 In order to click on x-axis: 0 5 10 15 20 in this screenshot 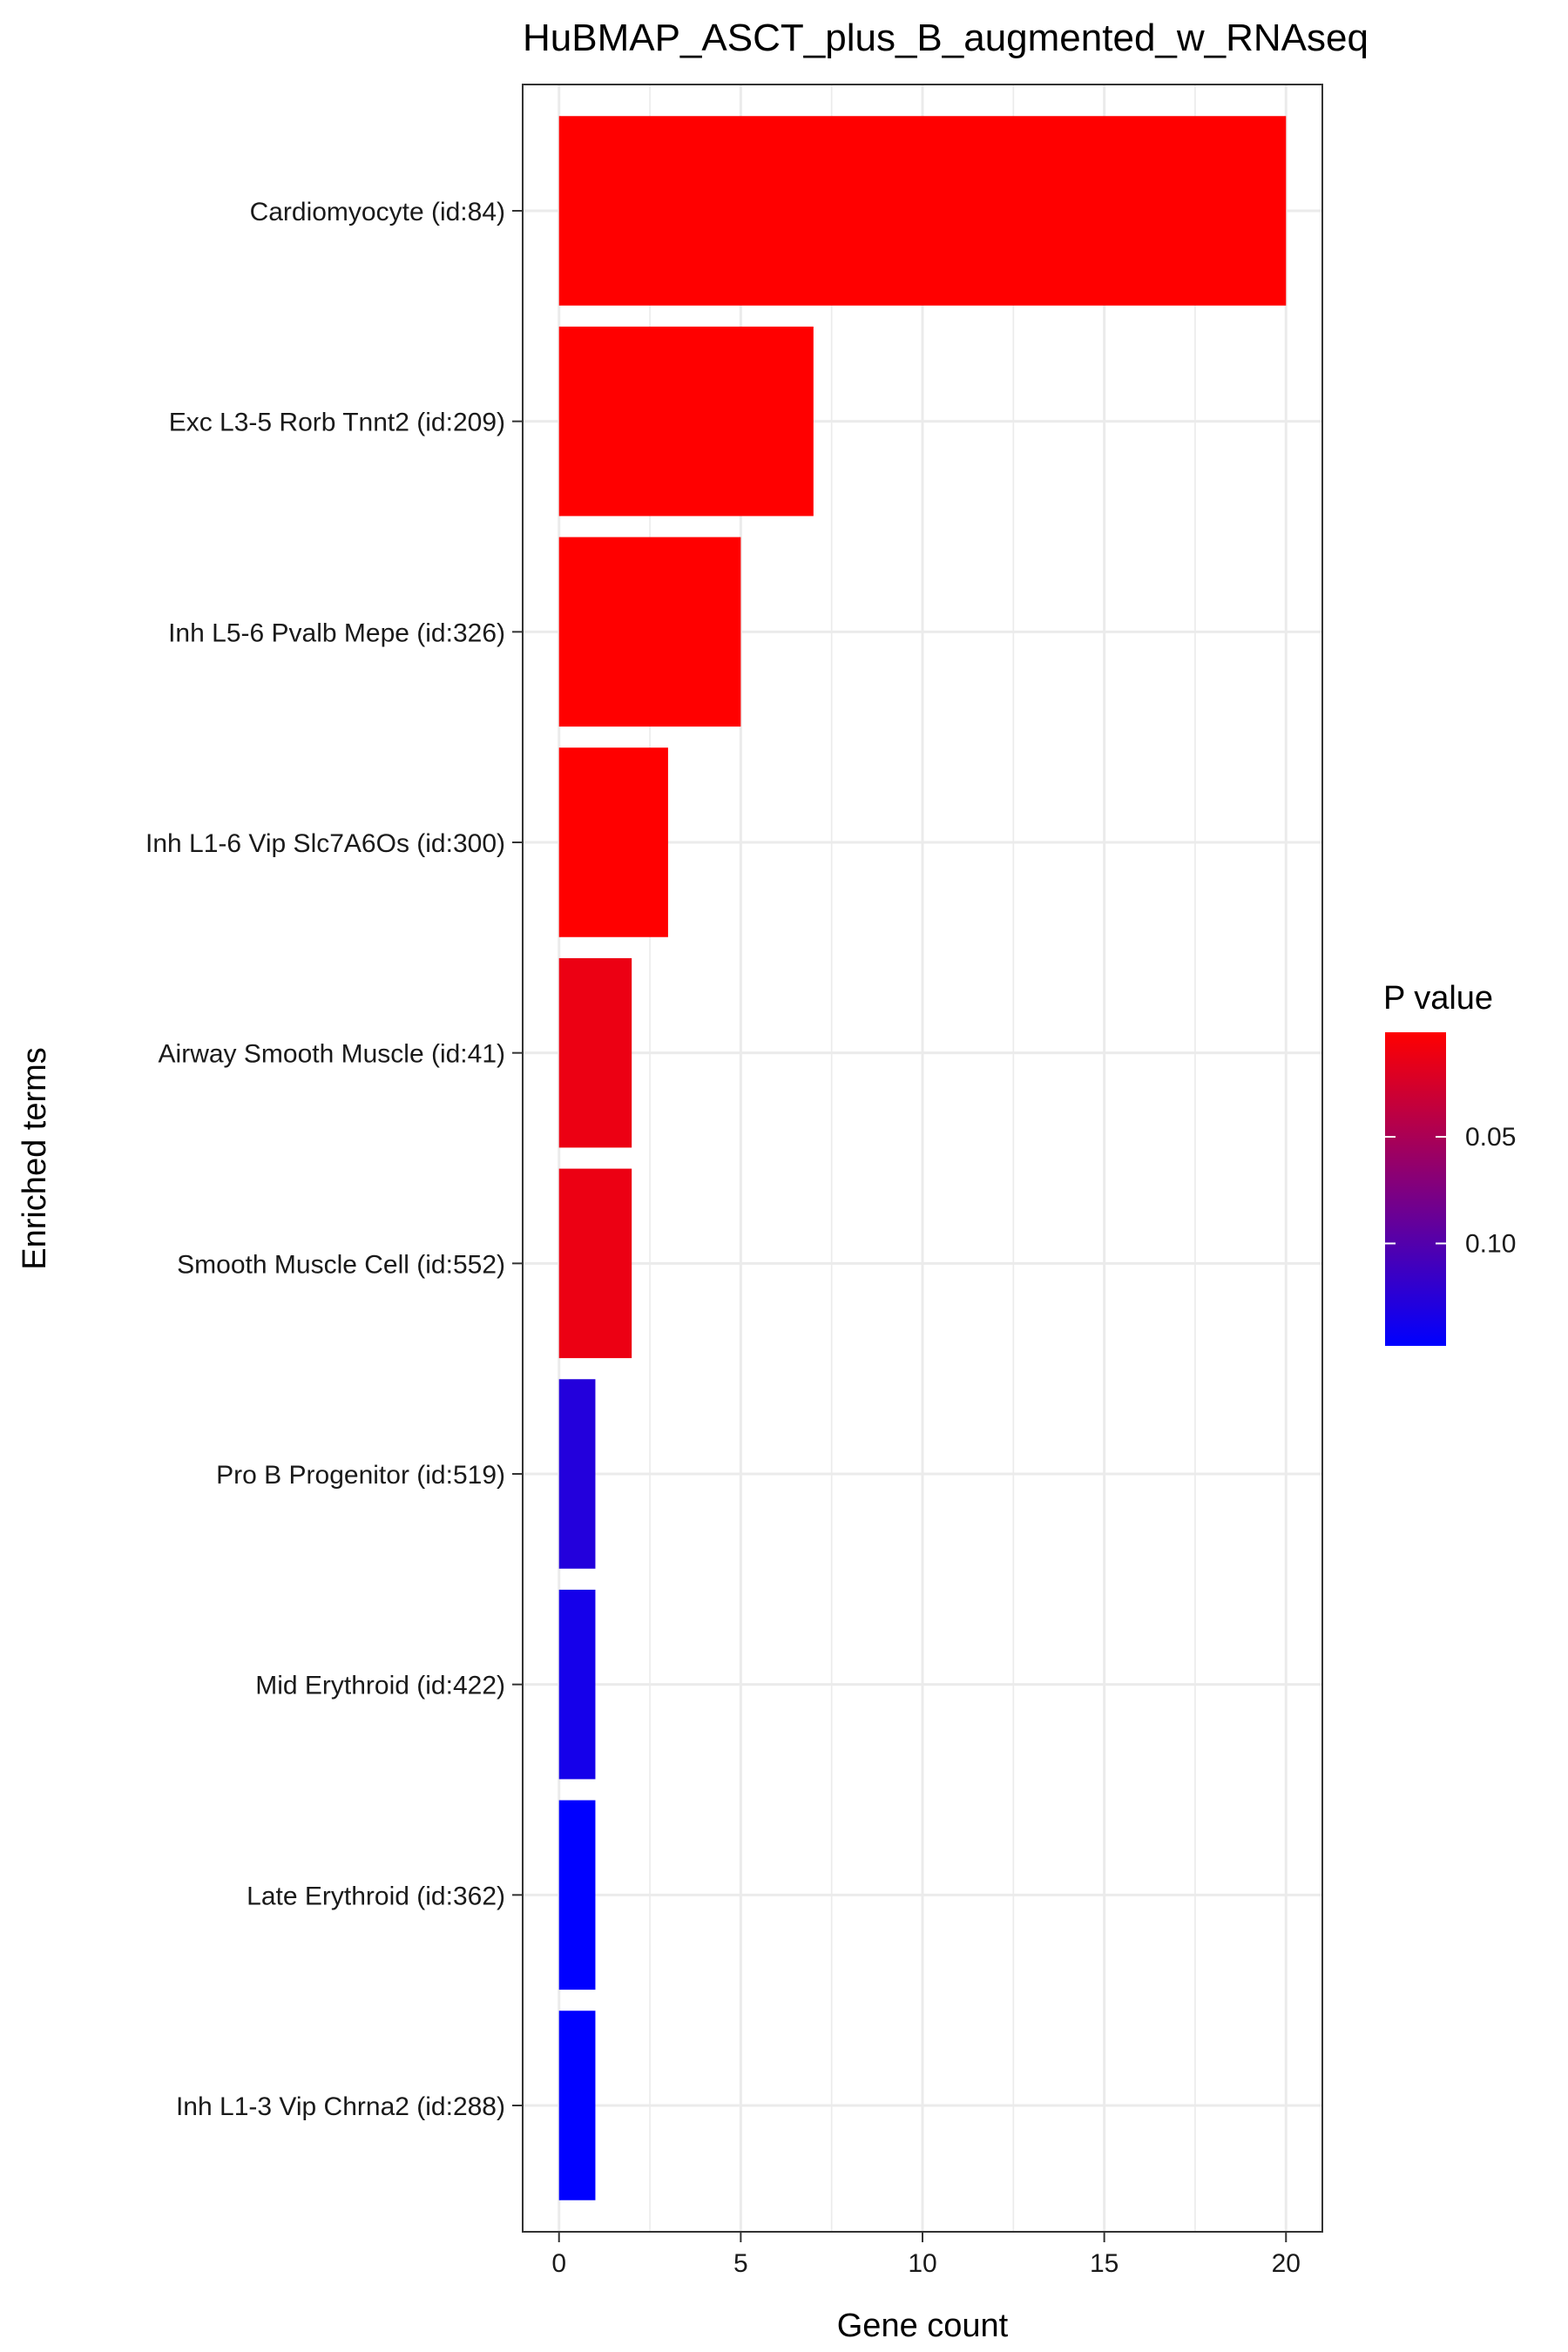, I will do `click(926, 2255)`.